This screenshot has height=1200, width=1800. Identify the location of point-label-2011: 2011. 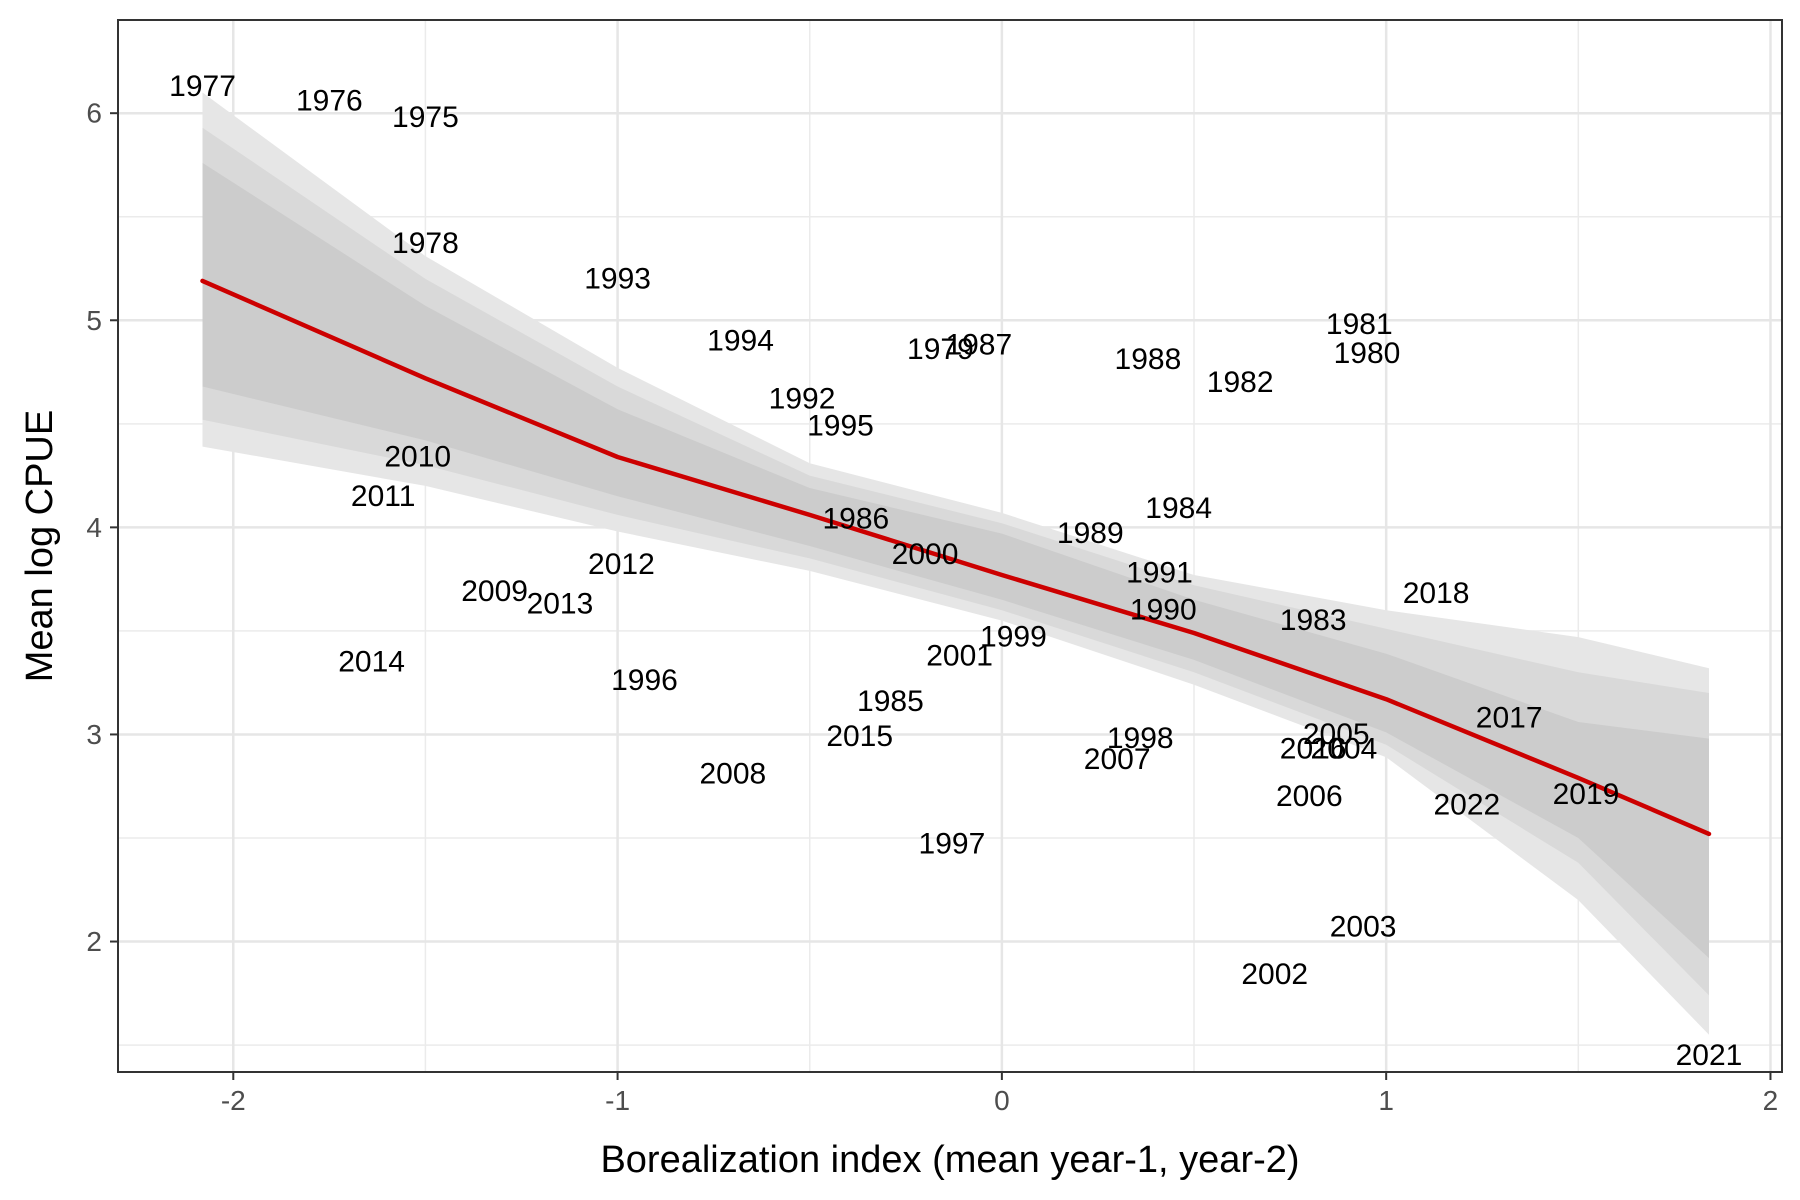
(383, 496).